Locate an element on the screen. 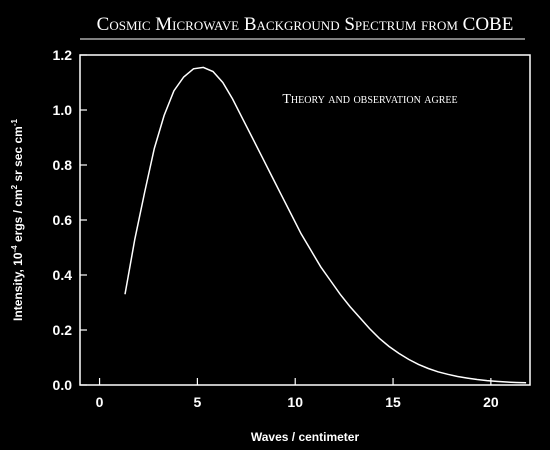  annotation-text: Theory and observation agree is located at coordinates (369, 99).